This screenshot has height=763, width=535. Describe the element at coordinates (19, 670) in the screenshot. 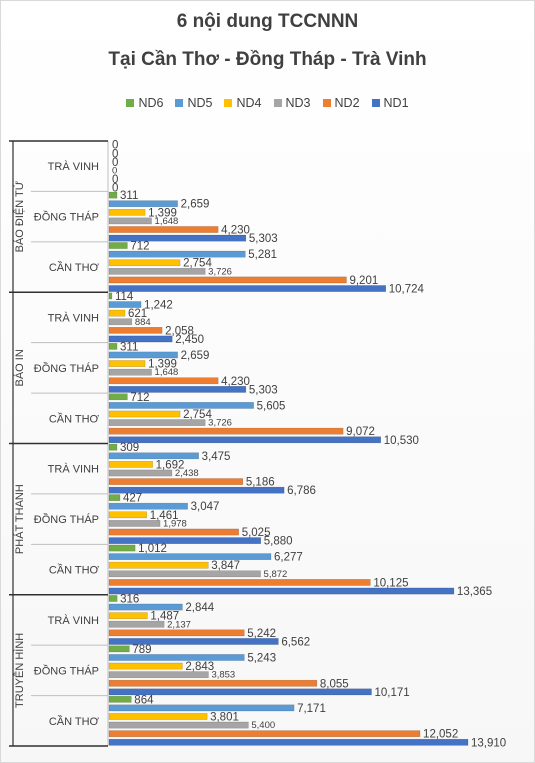

I see `group-label: TRUYỀN HÌNH` at that location.